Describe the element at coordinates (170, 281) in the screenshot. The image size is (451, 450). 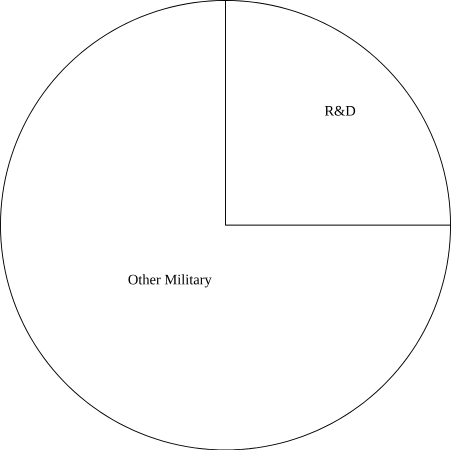
I see `slice-label: Other Military` at that location.